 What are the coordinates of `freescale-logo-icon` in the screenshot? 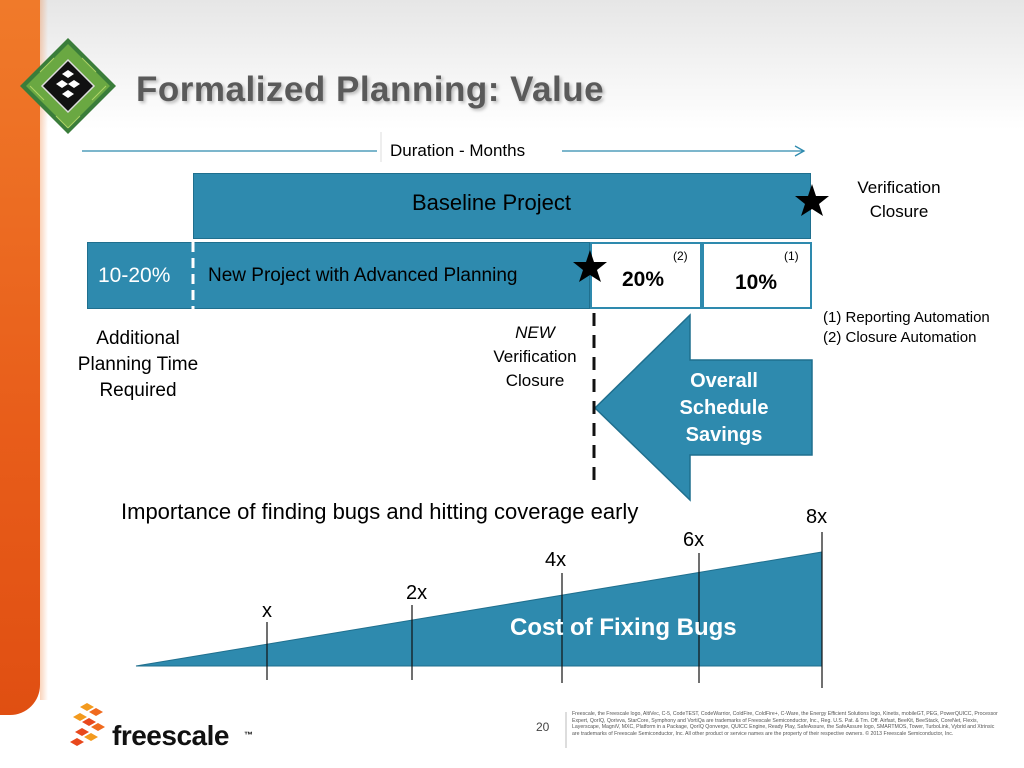 It's located at (87, 724).